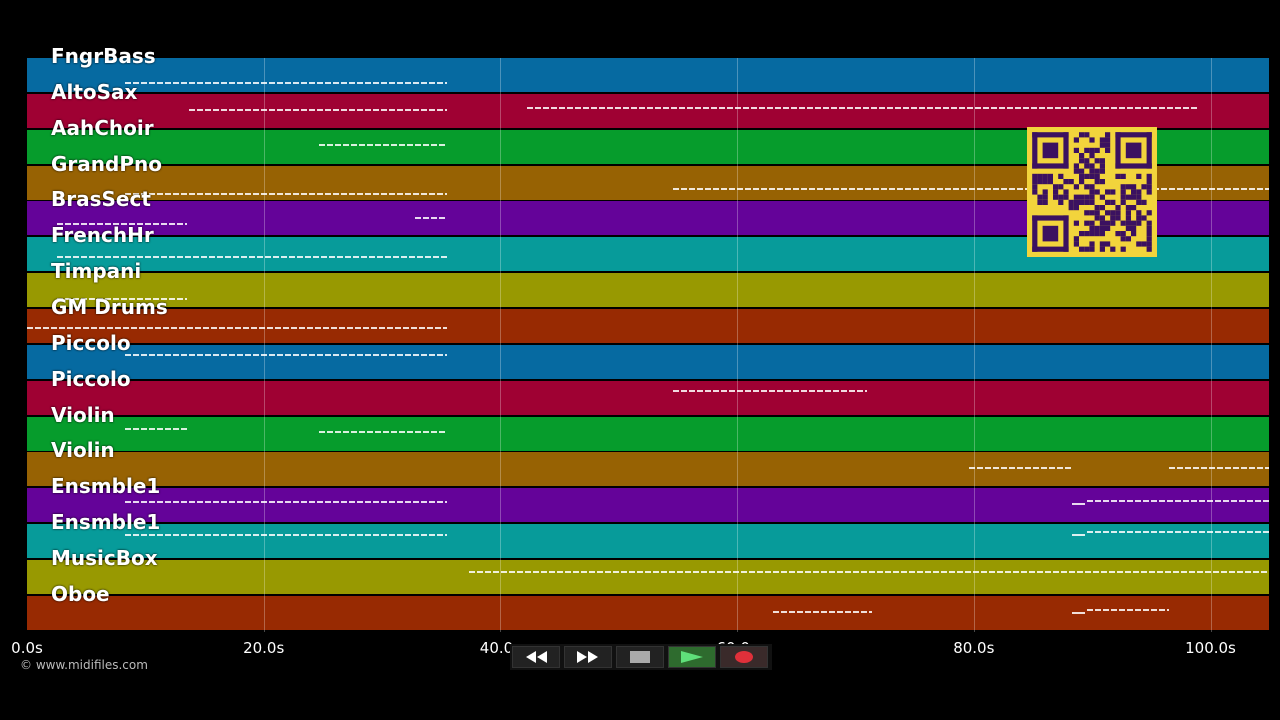  I want to click on play-button, so click(692, 657).